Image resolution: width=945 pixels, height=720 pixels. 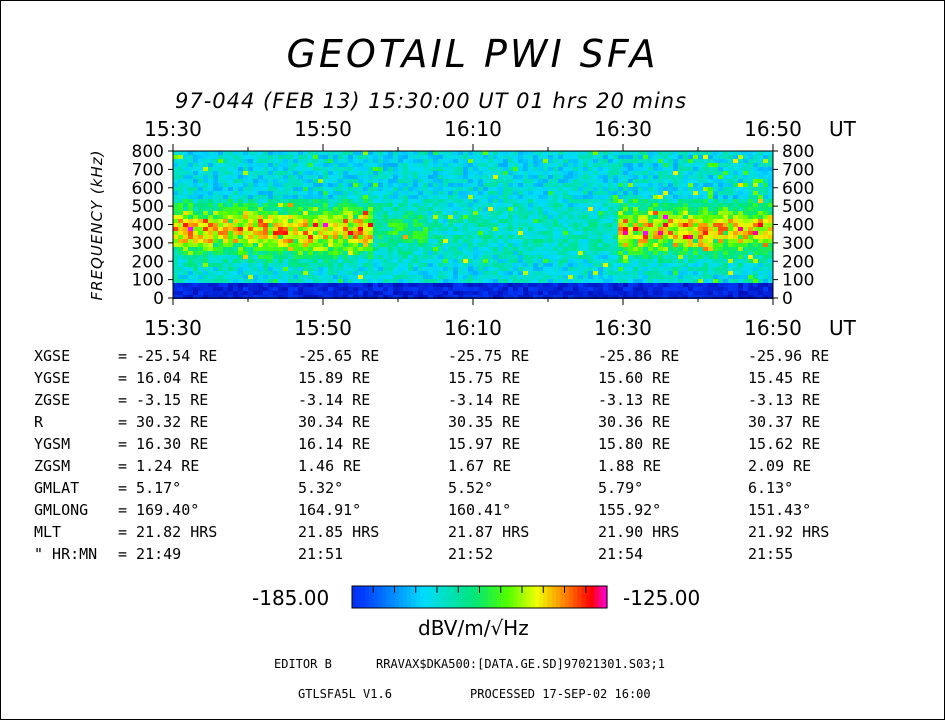 What do you see at coordinates (168, 532) in the screenshot?
I see `orbit-cell: = 21.82 HRS` at bounding box center [168, 532].